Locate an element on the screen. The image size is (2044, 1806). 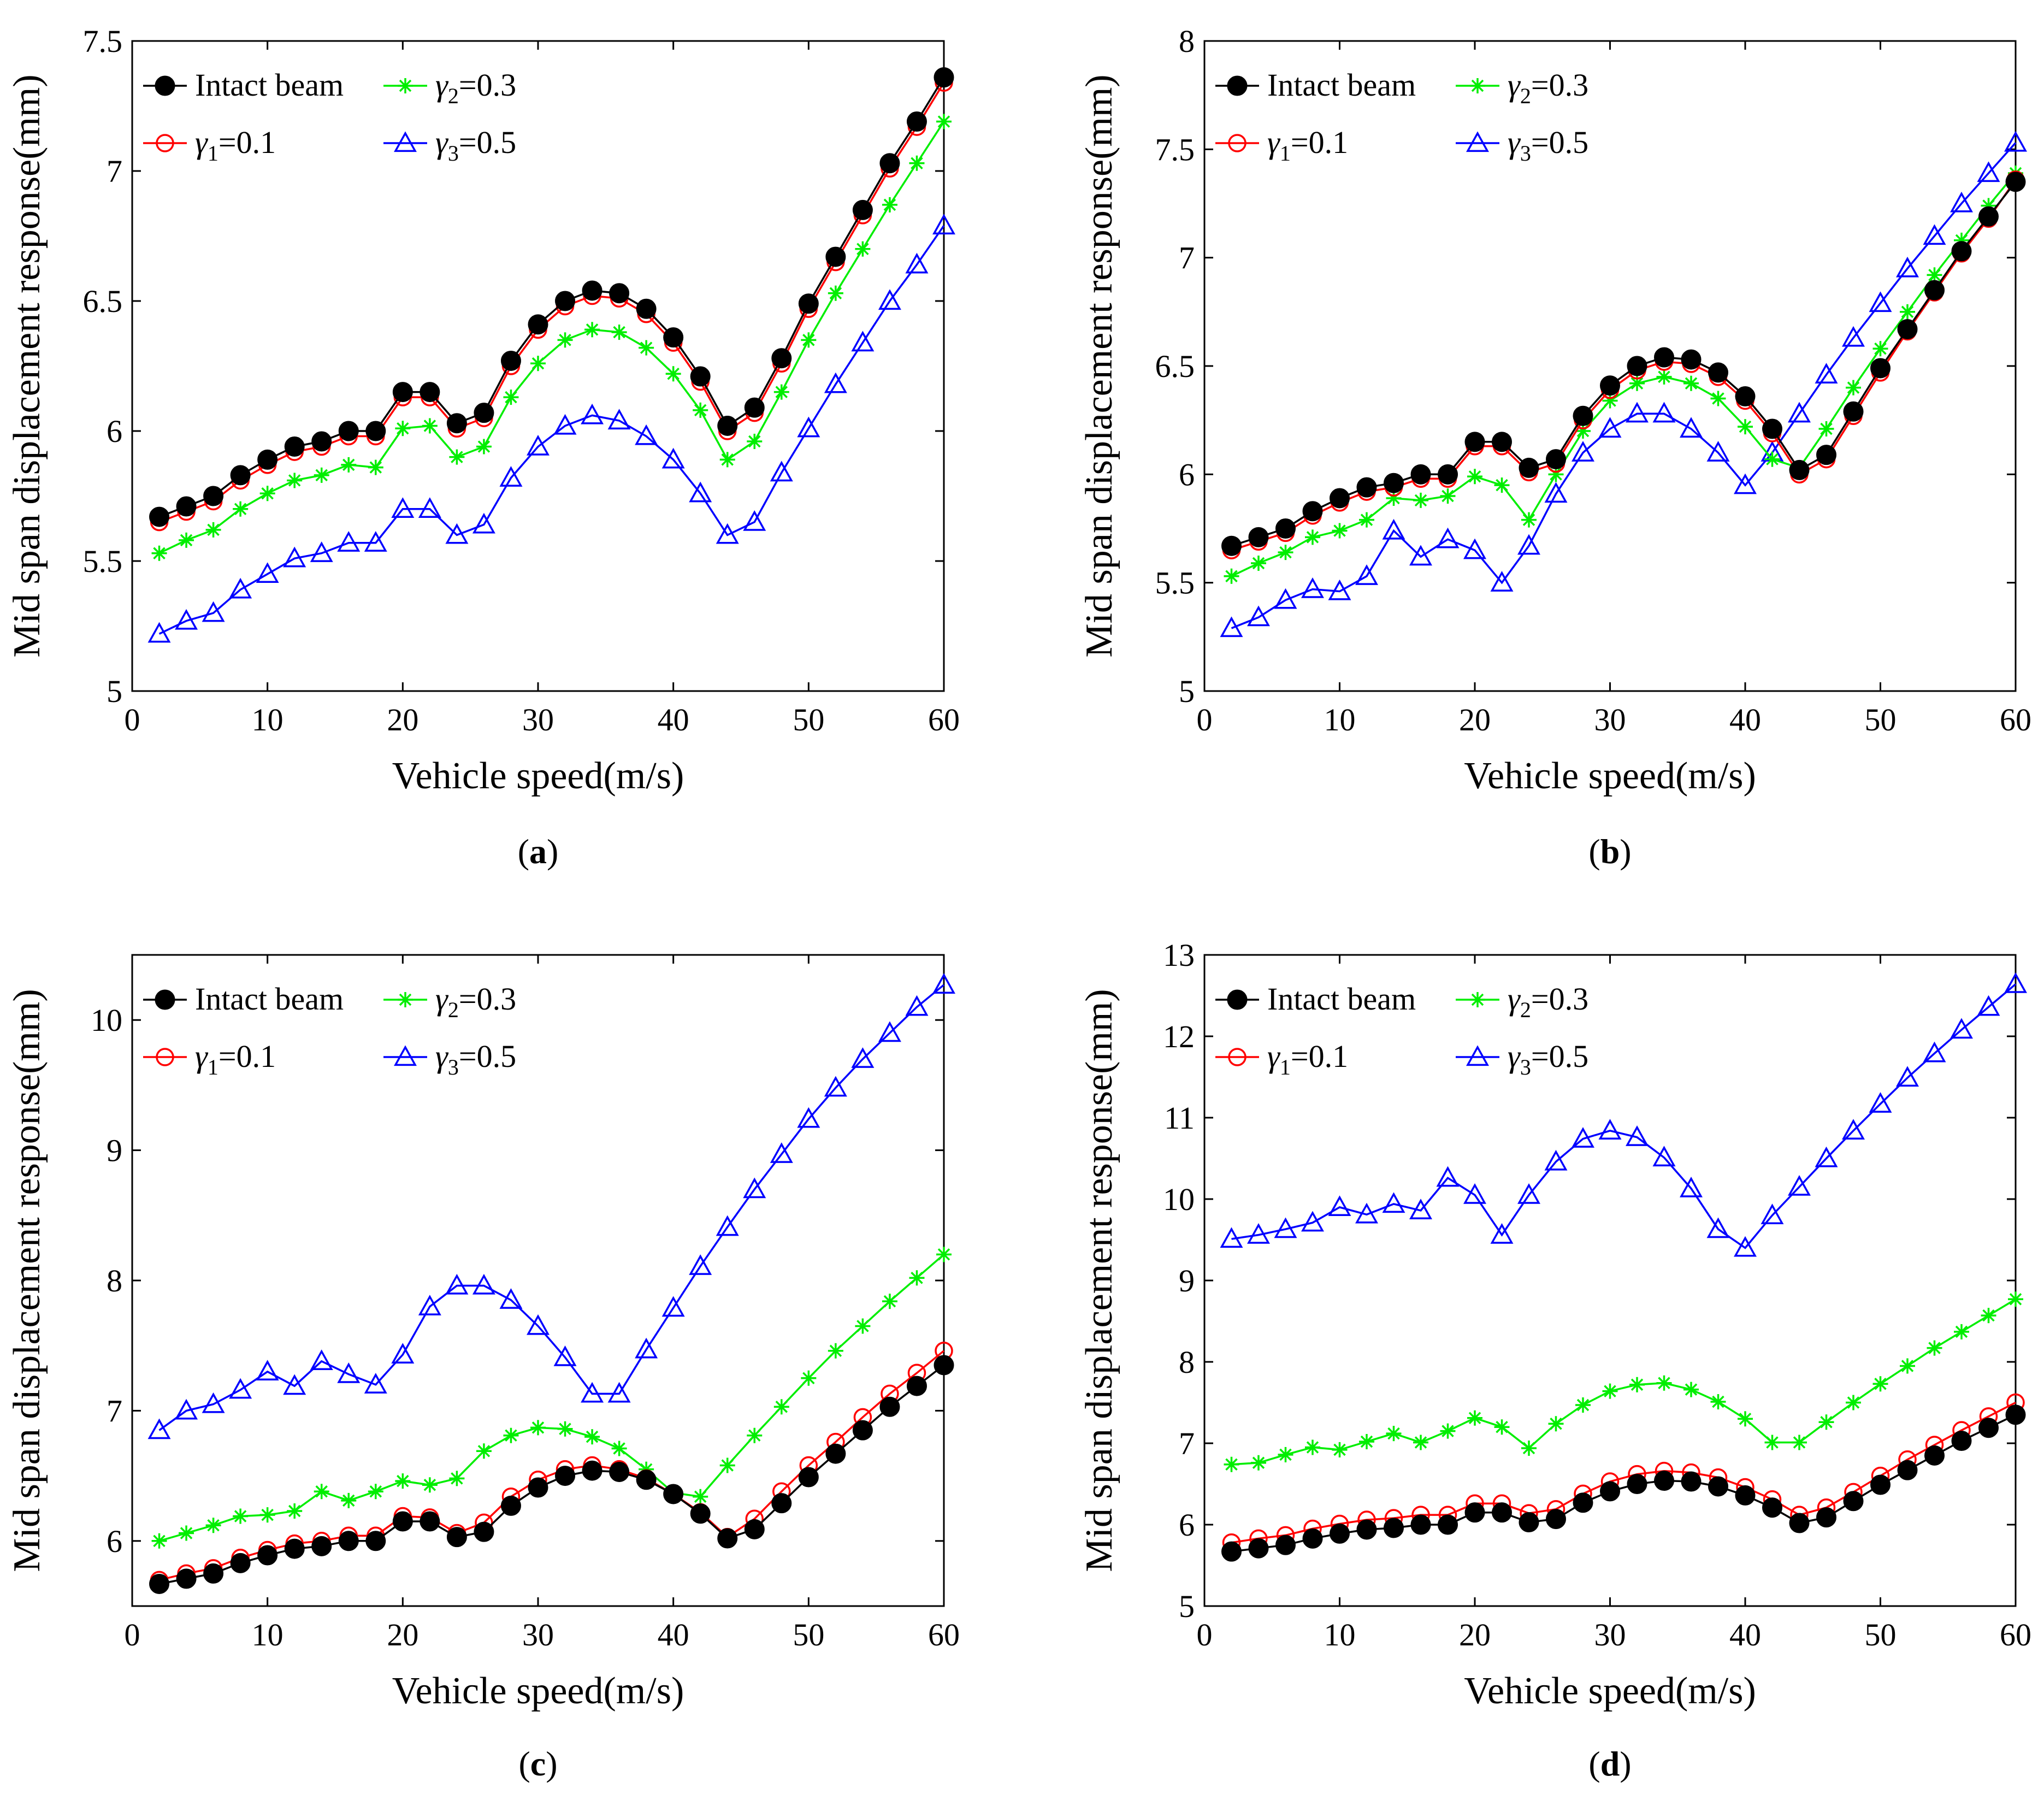
x-tick-label: 0 is located at coordinates (1205, 719).